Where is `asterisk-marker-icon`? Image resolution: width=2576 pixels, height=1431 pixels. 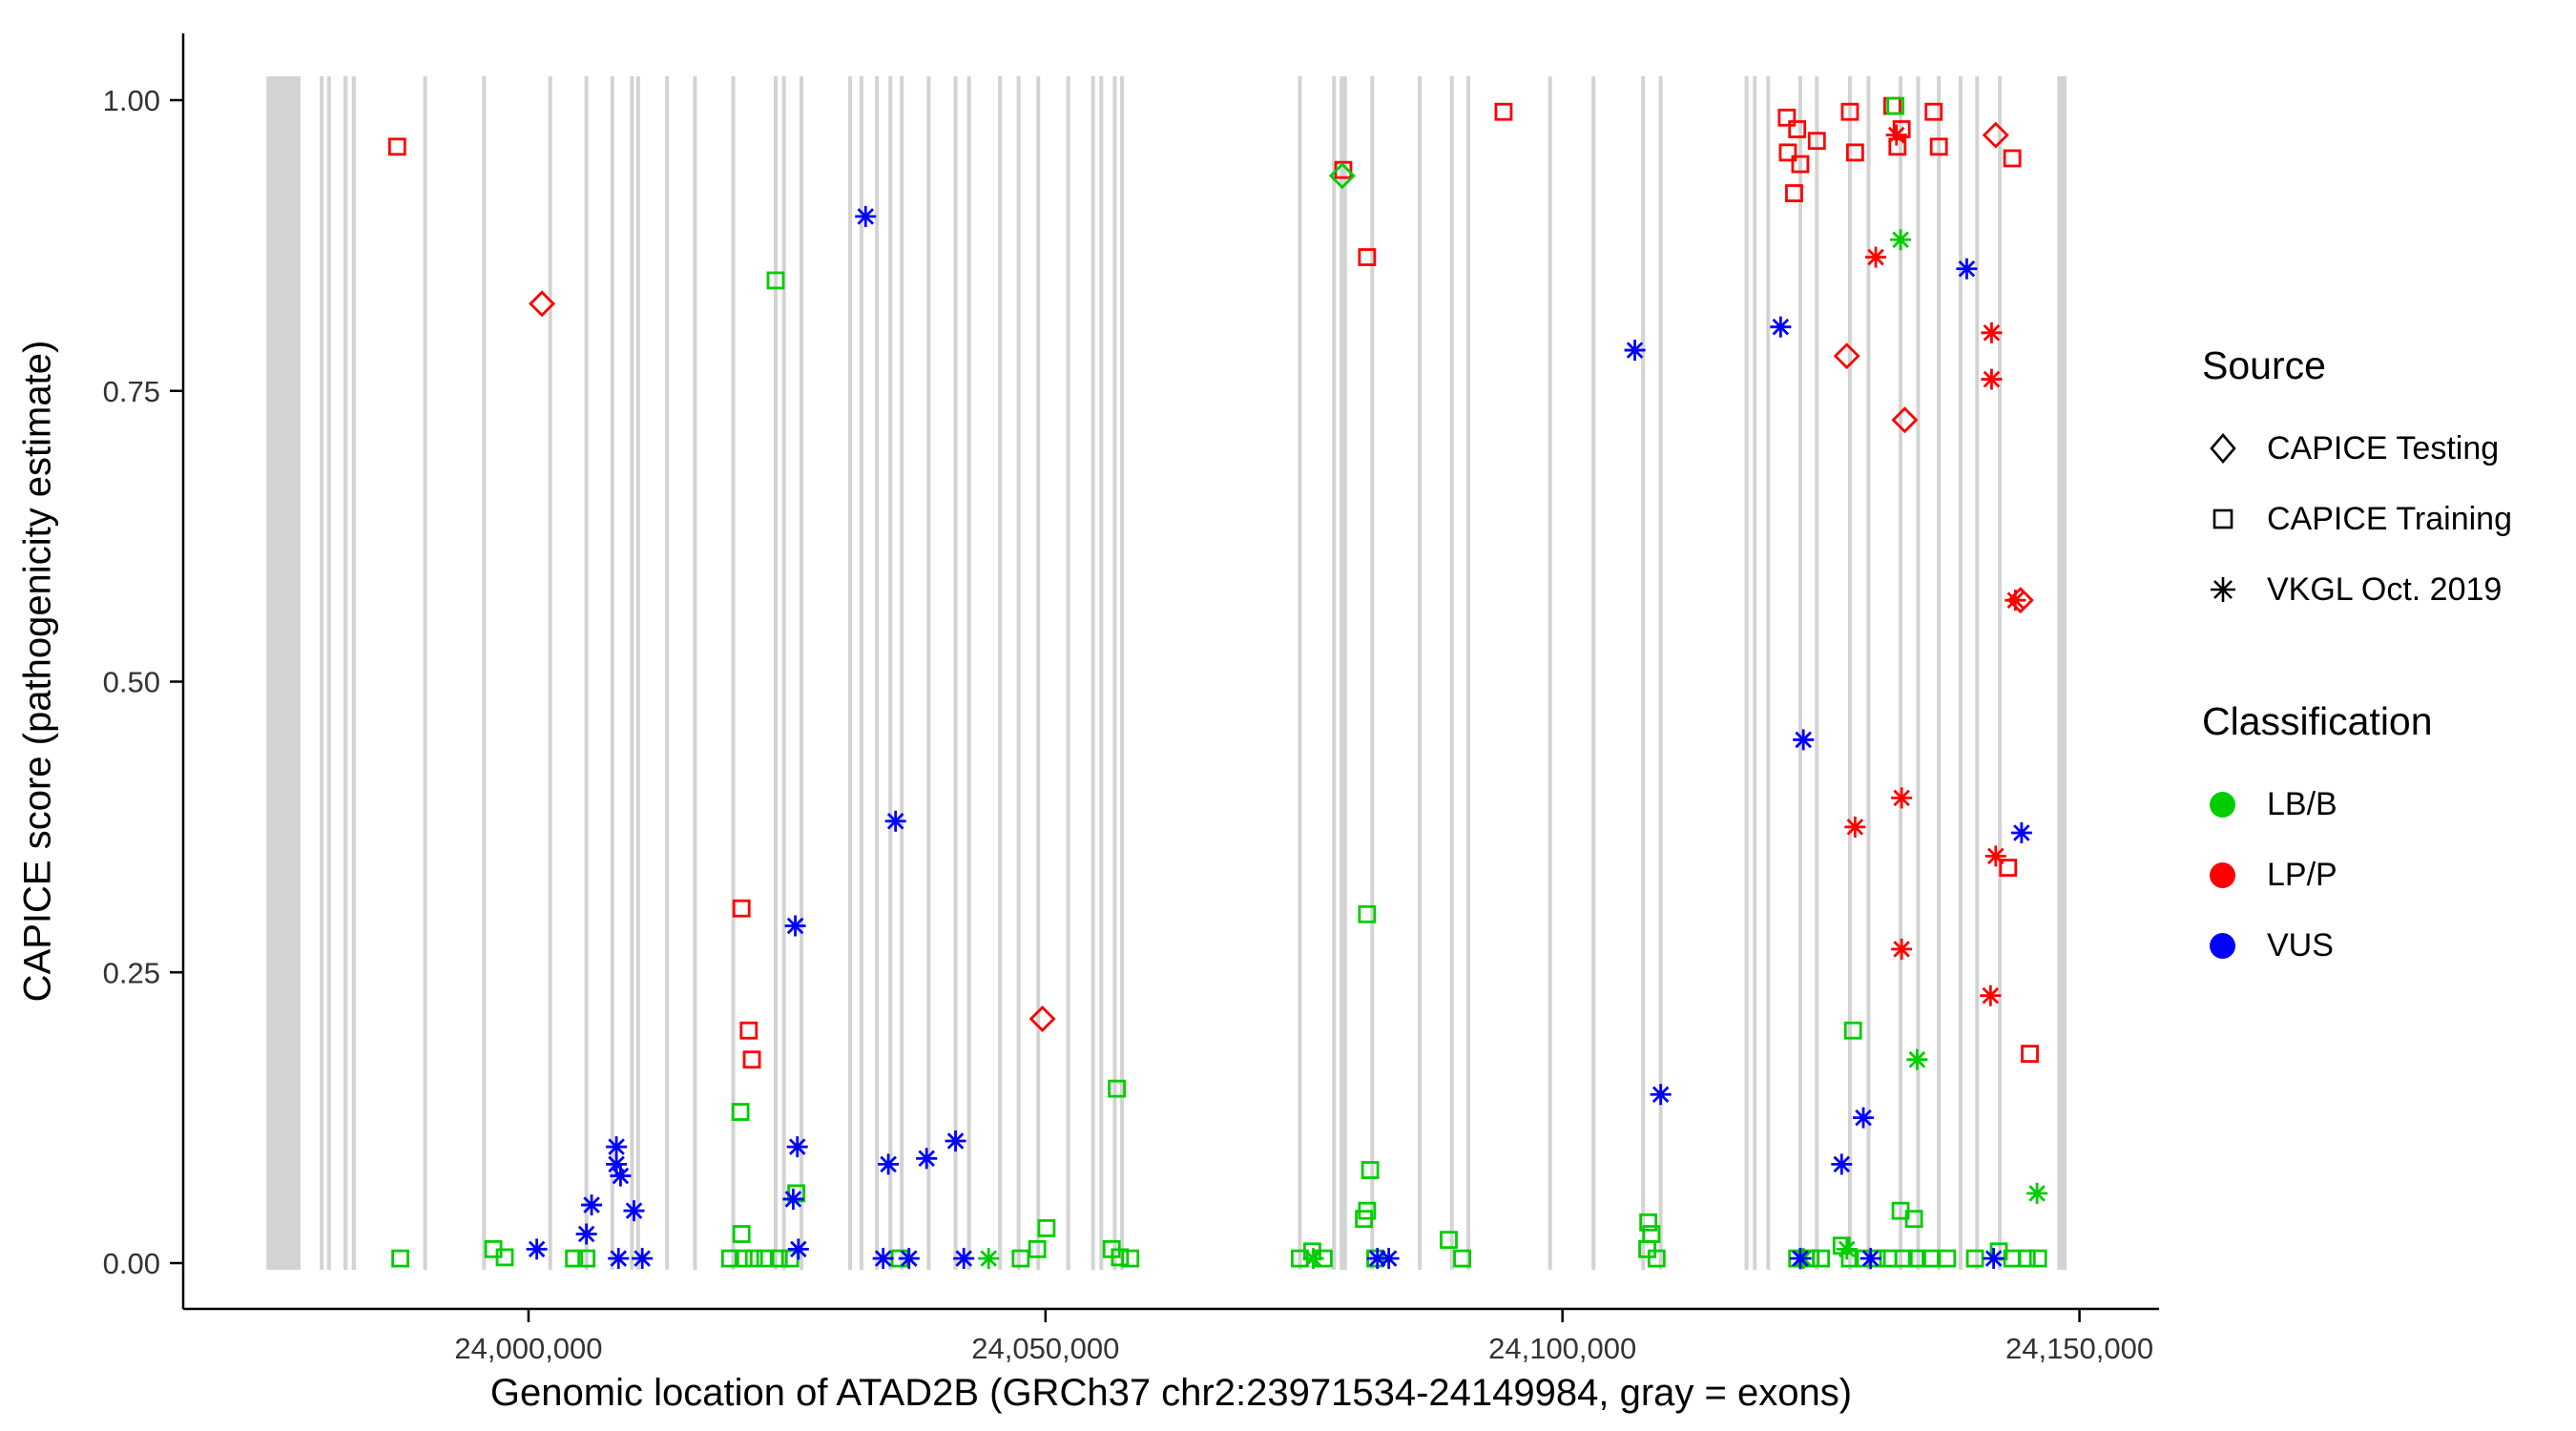
asterisk-marker-icon is located at coordinates (2223, 590).